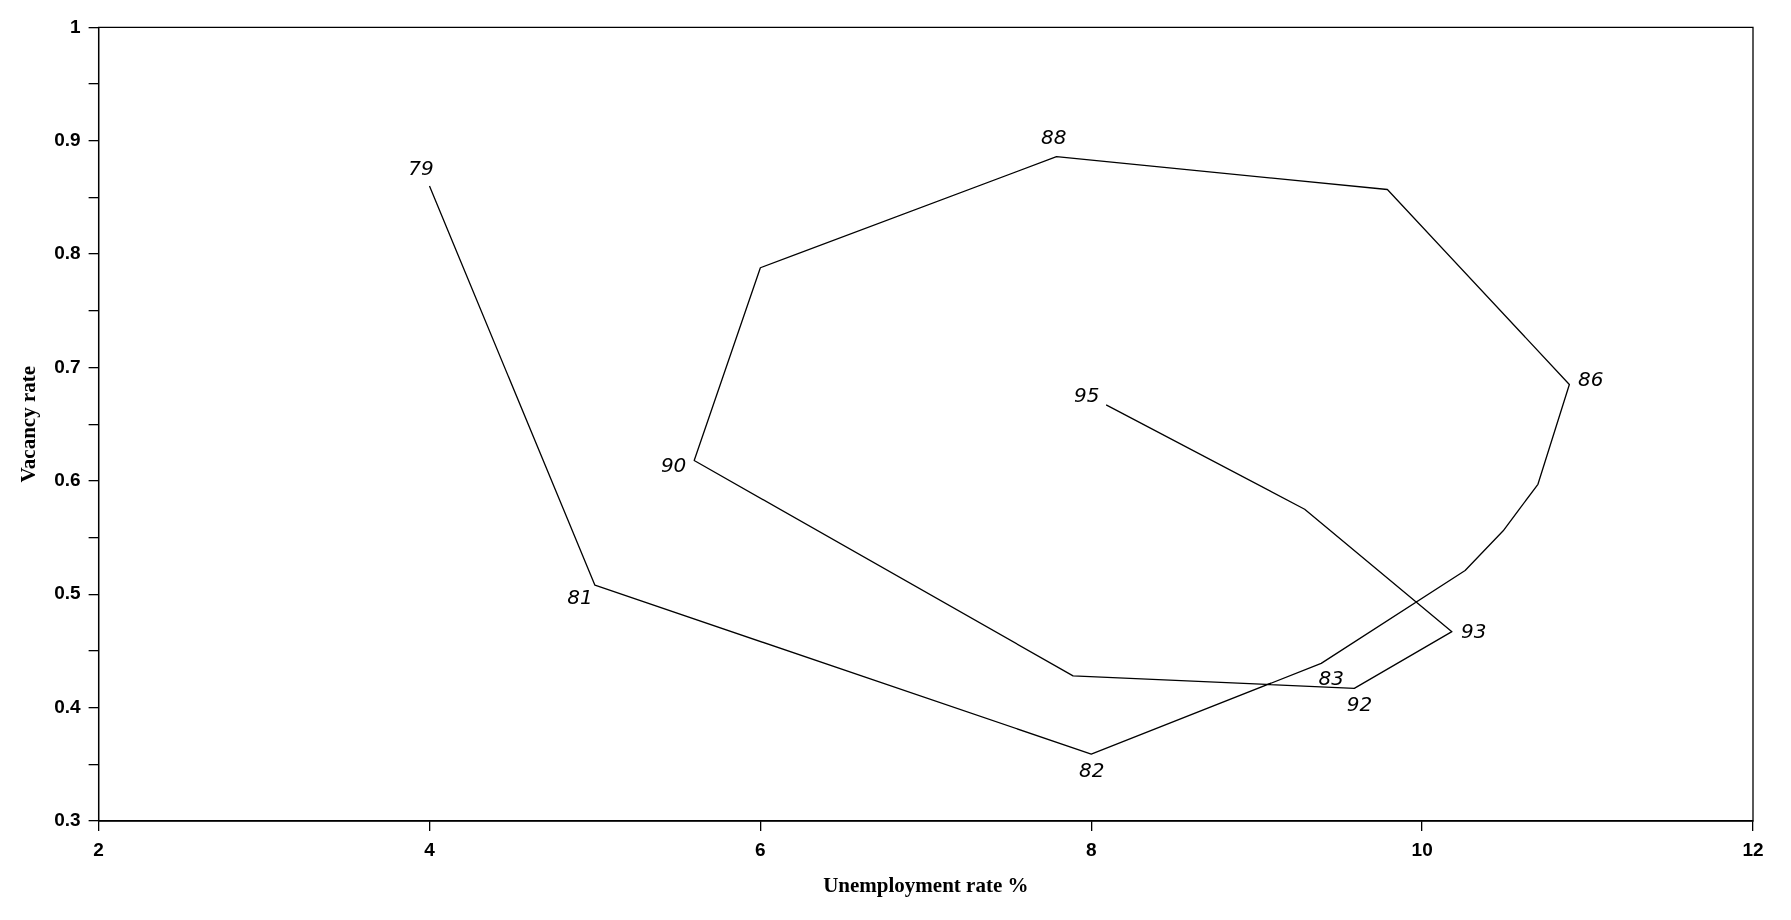 The width and height of the screenshot is (1791, 920). I want to click on y-tick-label: 0.4, so click(68, 706).